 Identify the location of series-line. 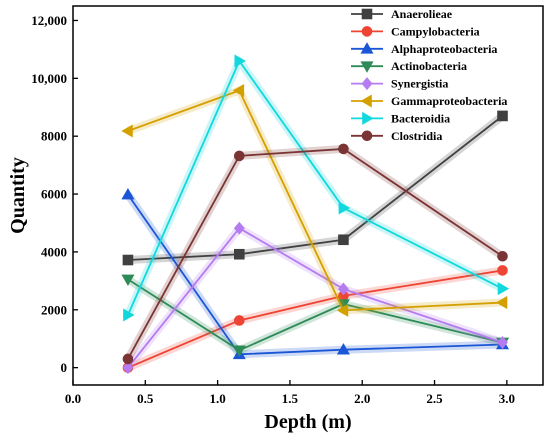
(315, 315).